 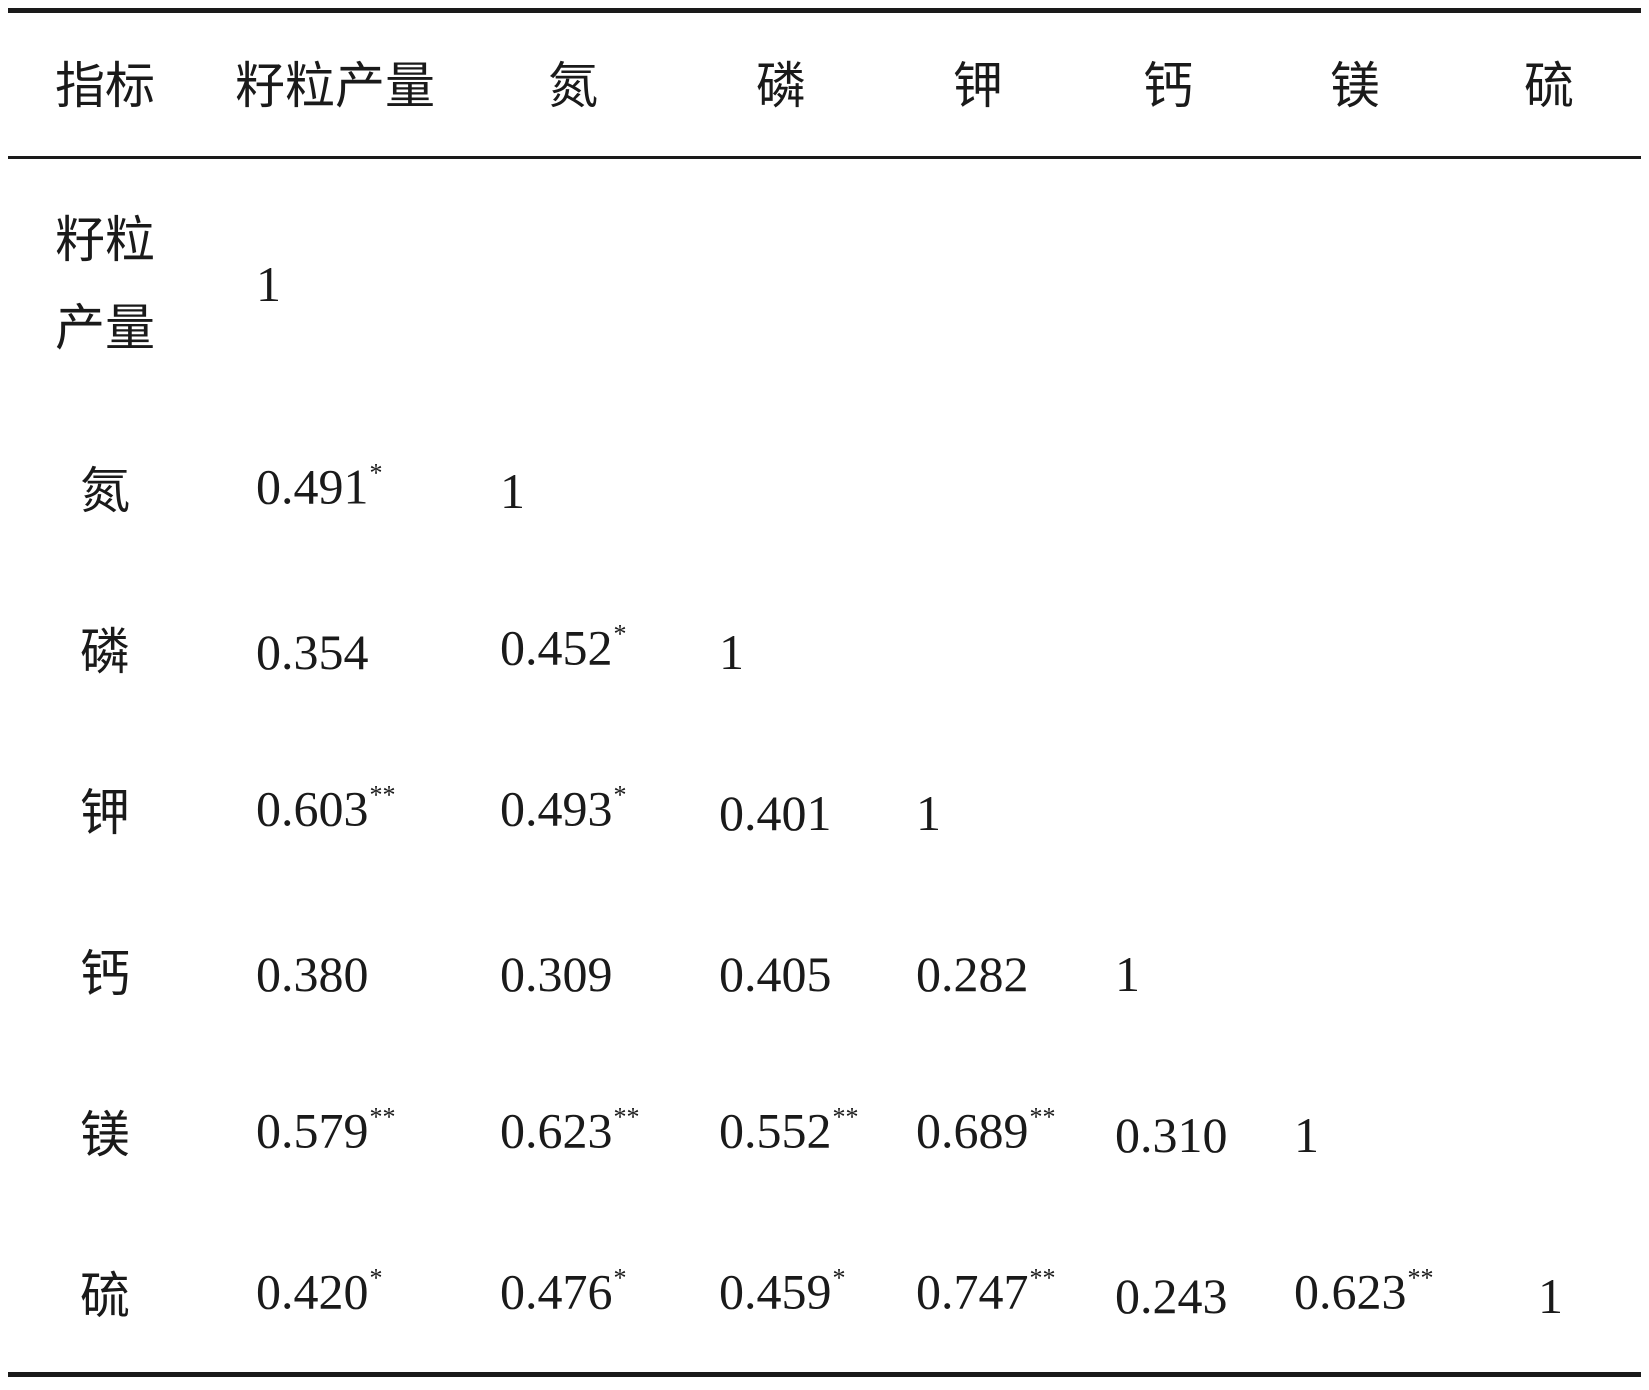 I want to click on cell-value: 0.405, so click(x=775, y=974).